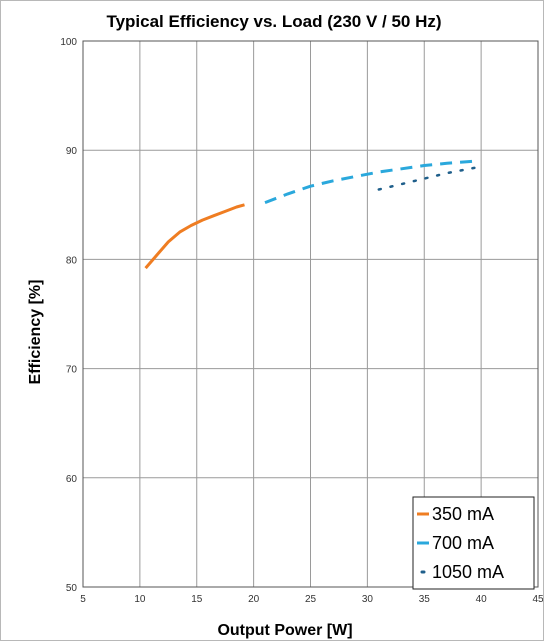  I want to click on legend-label: 350 mA, so click(463, 514).